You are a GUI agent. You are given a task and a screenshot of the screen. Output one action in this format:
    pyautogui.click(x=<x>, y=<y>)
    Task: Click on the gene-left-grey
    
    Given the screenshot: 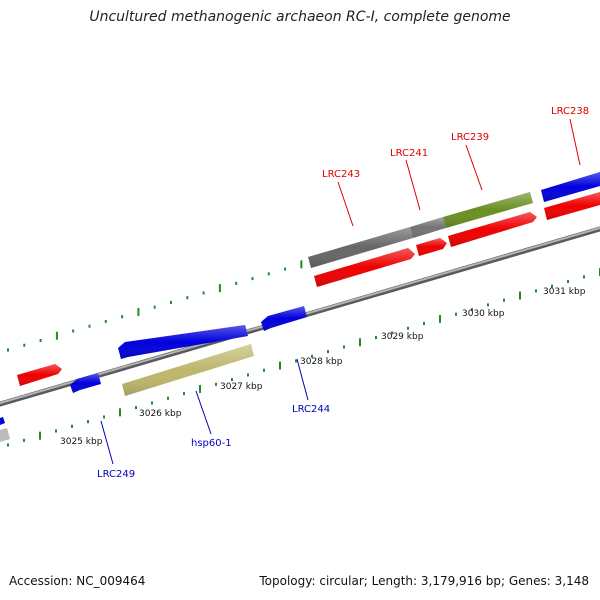 What is the action you would take?
    pyautogui.click(x=5, y=435)
    